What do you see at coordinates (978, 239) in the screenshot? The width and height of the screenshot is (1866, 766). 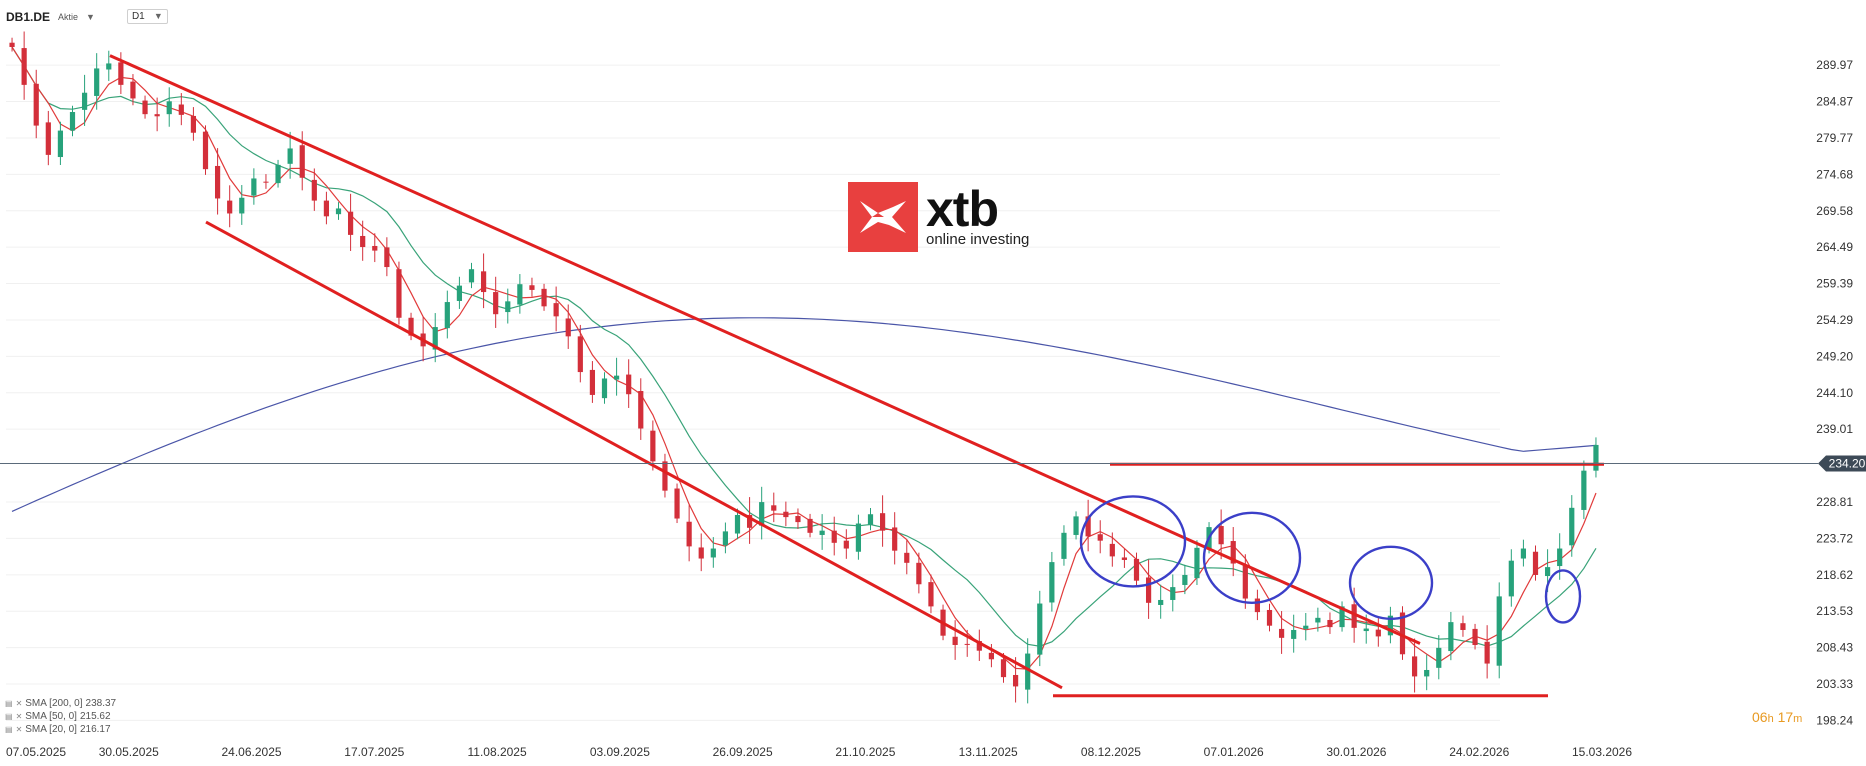 I see `logo-tagline: online investing` at bounding box center [978, 239].